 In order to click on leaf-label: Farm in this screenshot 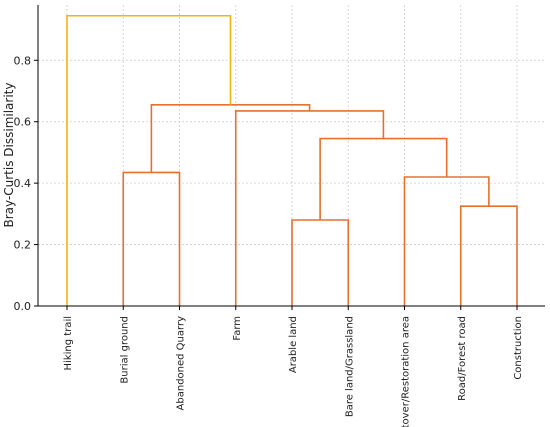, I will do `click(237, 328)`.